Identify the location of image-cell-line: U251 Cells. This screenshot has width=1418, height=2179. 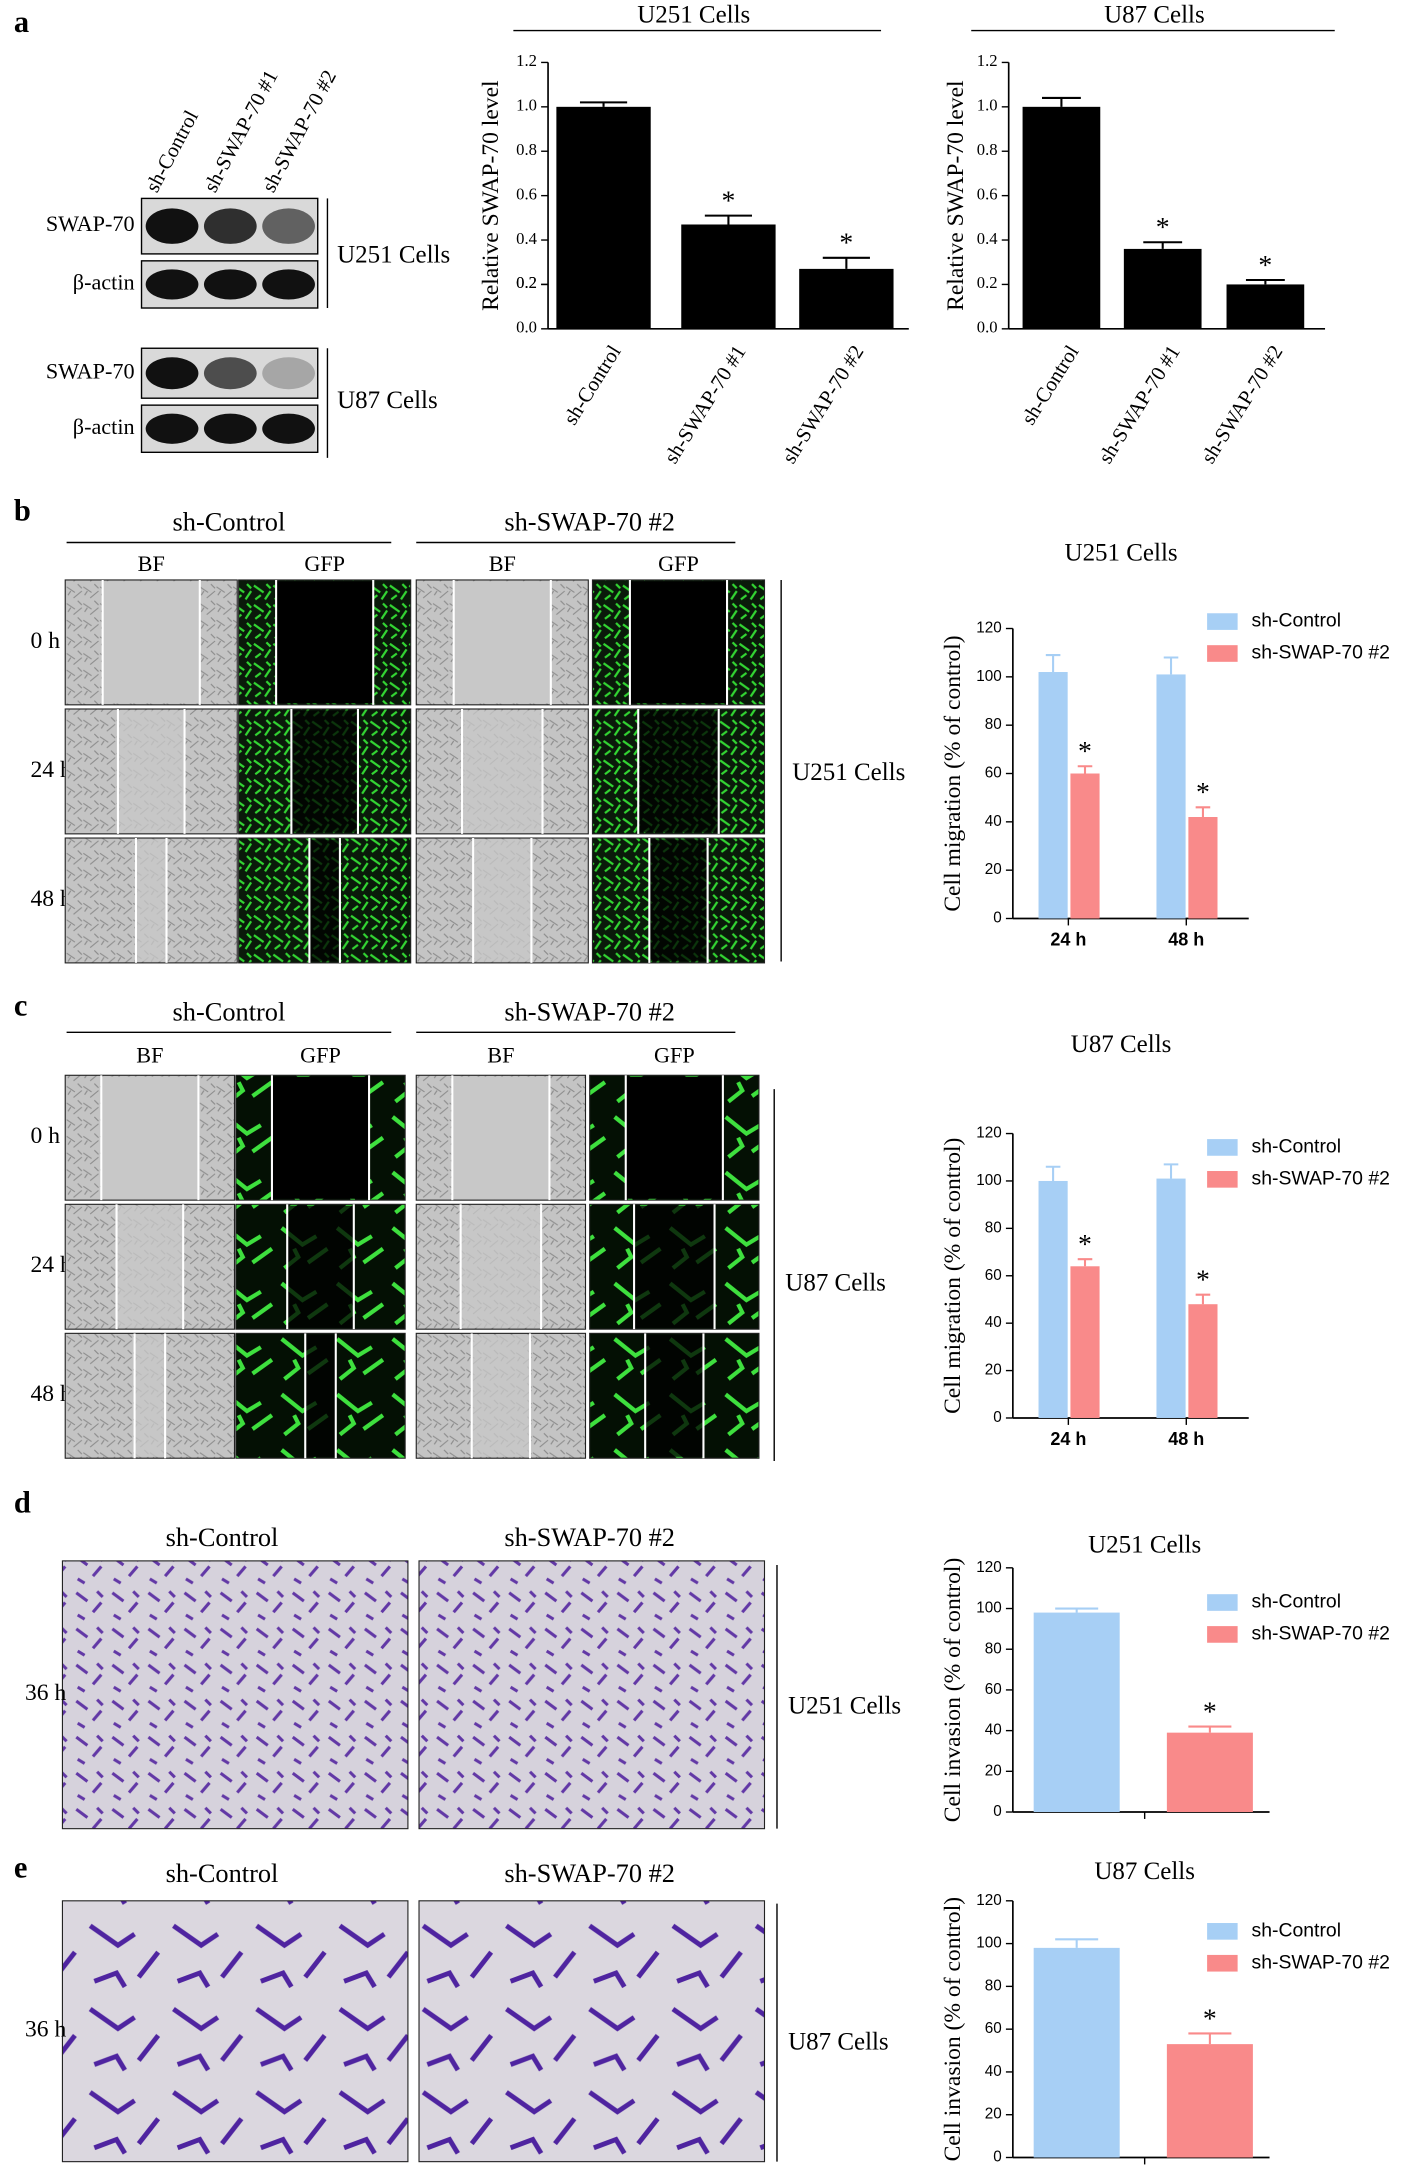
(844, 1706).